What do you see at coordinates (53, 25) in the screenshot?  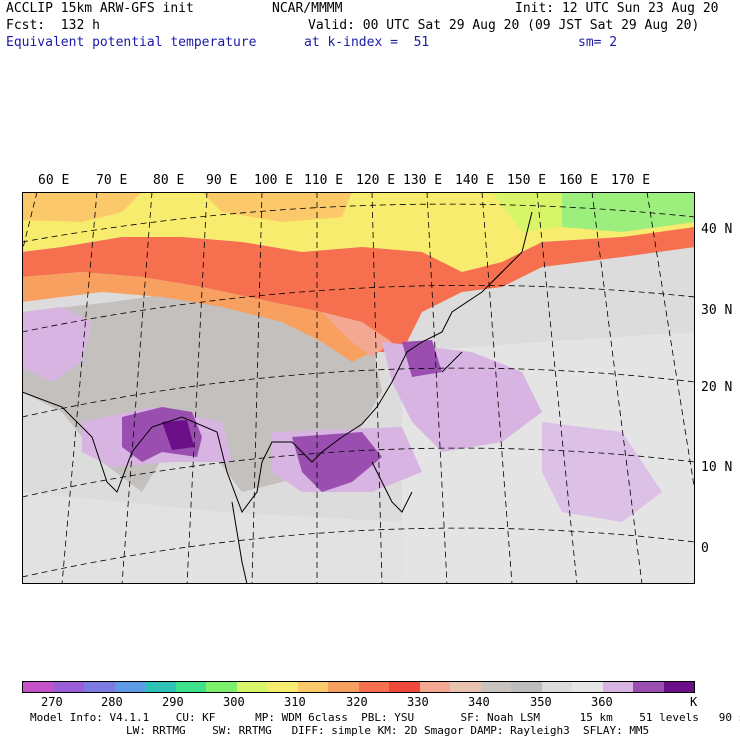 I see `forecast-hour: Fcst: 132 h` at bounding box center [53, 25].